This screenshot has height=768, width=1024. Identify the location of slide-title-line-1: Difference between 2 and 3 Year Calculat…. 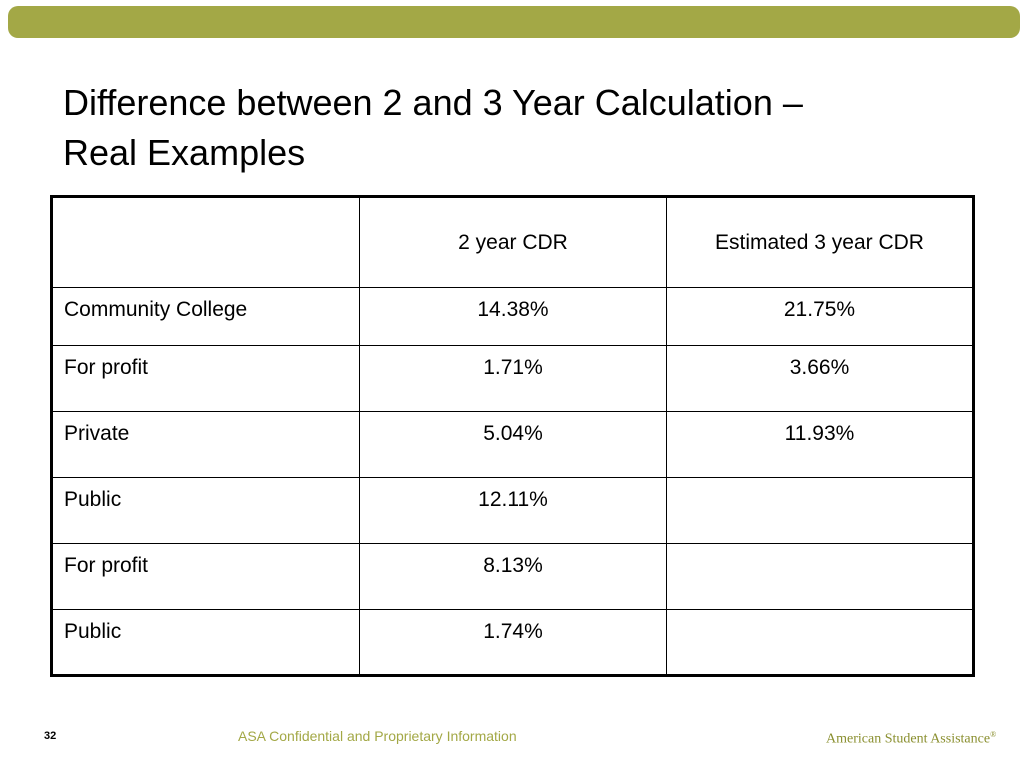
(433, 102).